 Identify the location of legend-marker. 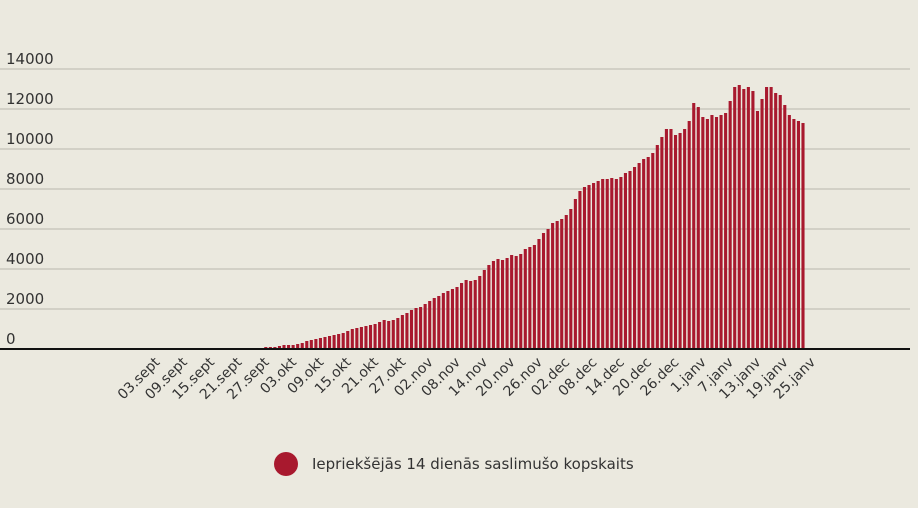
(286, 464).